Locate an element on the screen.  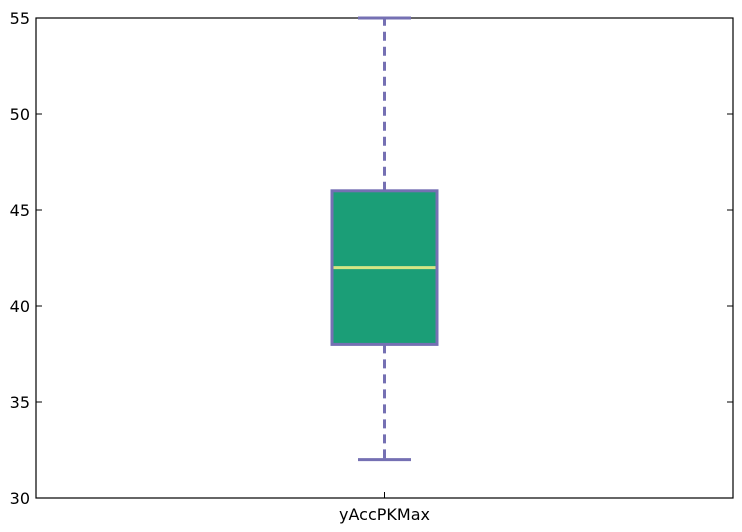
y-tick-label: 55 is located at coordinates (20, 18).